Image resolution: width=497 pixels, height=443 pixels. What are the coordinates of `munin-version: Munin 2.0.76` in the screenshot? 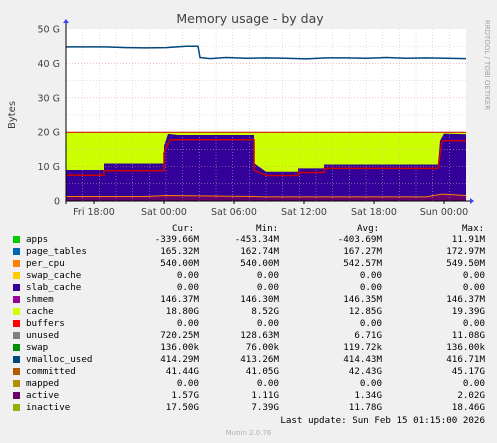 It's located at (248, 433).